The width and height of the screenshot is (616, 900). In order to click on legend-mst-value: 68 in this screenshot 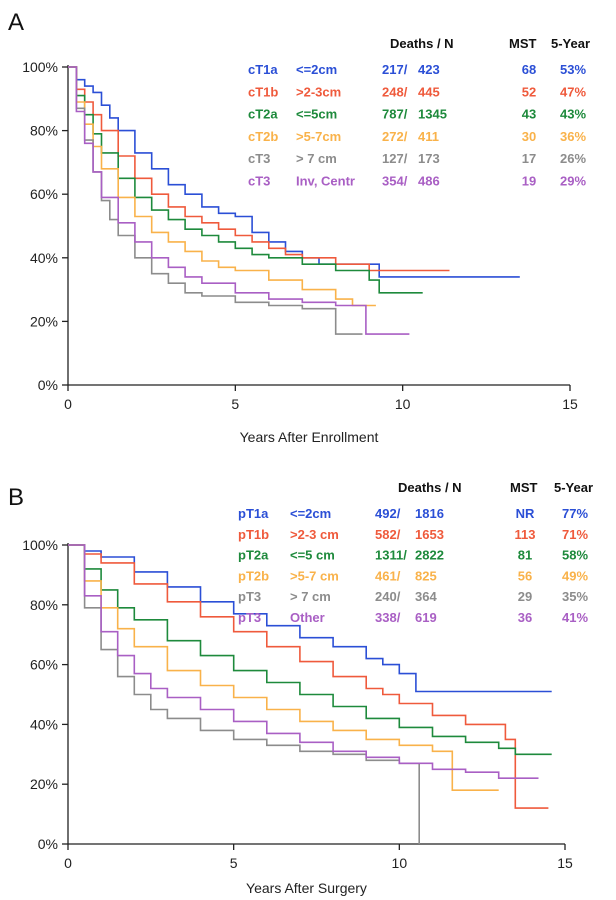, I will do `click(529, 69)`.